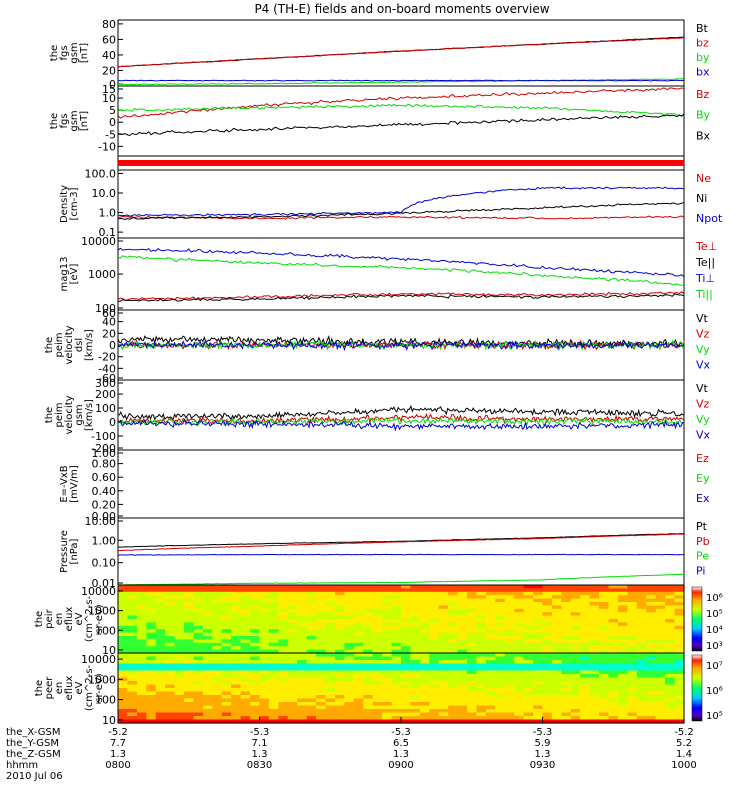  Describe the element at coordinates (109, 333) in the screenshot. I see `y-tick-label: 20` at that location.